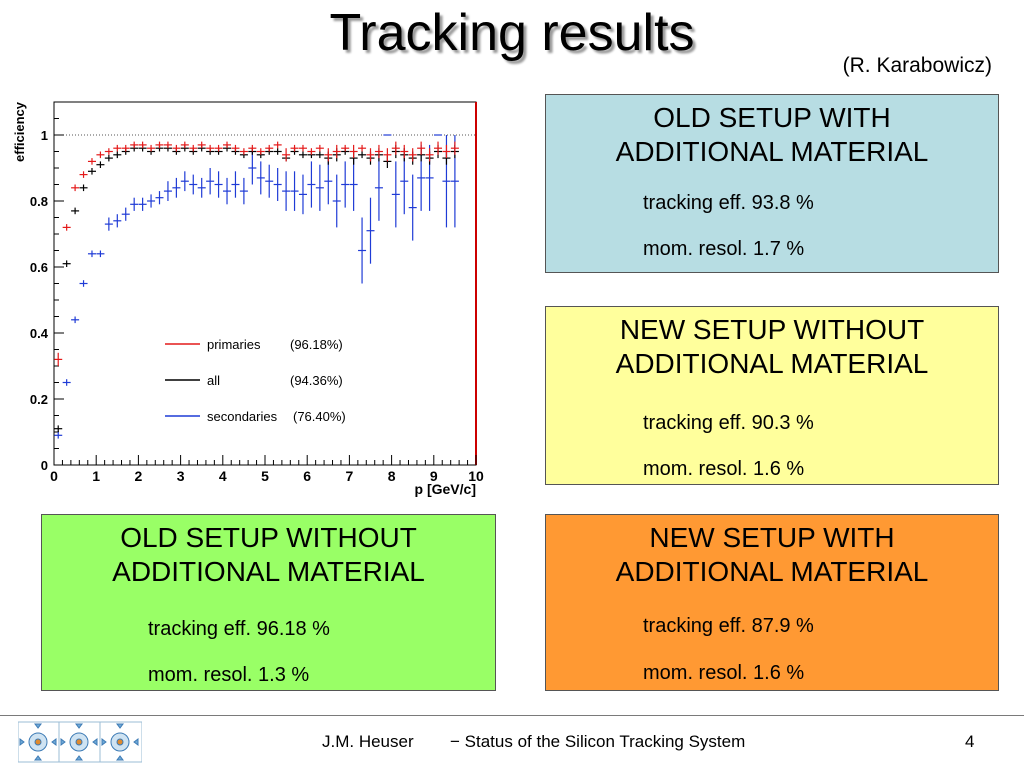 Image resolution: width=1024 pixels, height=768 pixels. I want to click on y-tick-label: 0.4, so click(39, 333).